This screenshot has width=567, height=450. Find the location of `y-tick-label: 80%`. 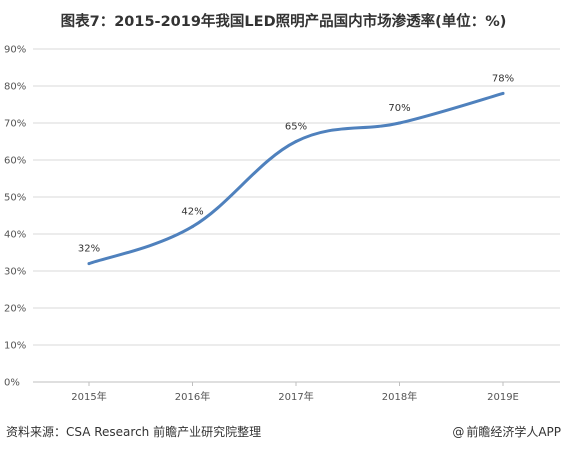

y-tick-label: 80% is located at coordinates (15, 87).